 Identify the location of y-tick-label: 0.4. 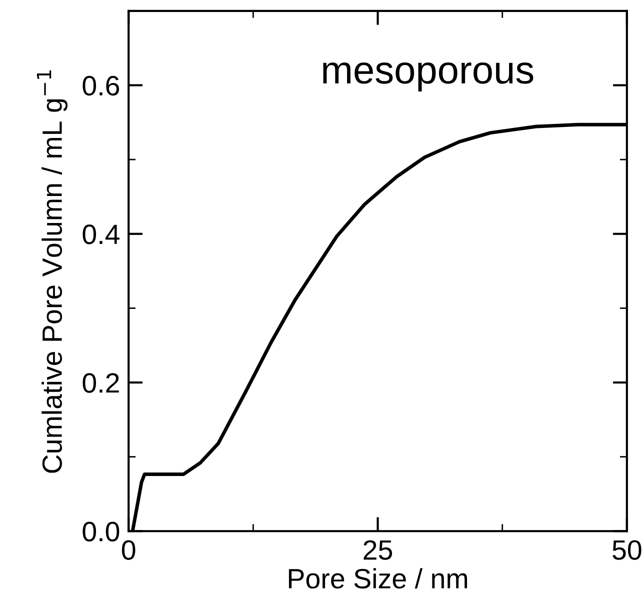
(101, 234).